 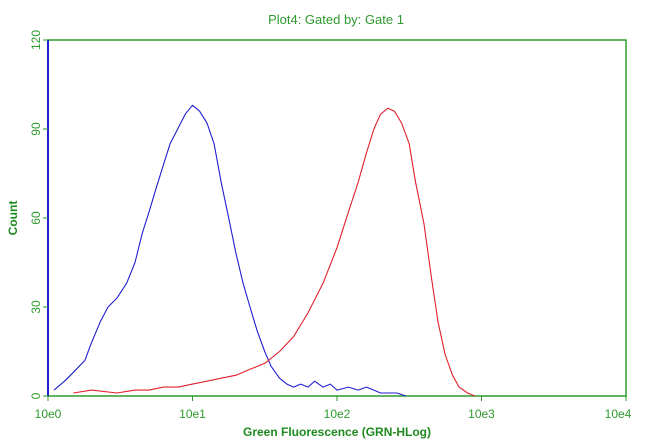 What do you see at coordinates (36, 395) in the screenshot?
I see `y-tick-label: 0` at bounding box center [36, 395].